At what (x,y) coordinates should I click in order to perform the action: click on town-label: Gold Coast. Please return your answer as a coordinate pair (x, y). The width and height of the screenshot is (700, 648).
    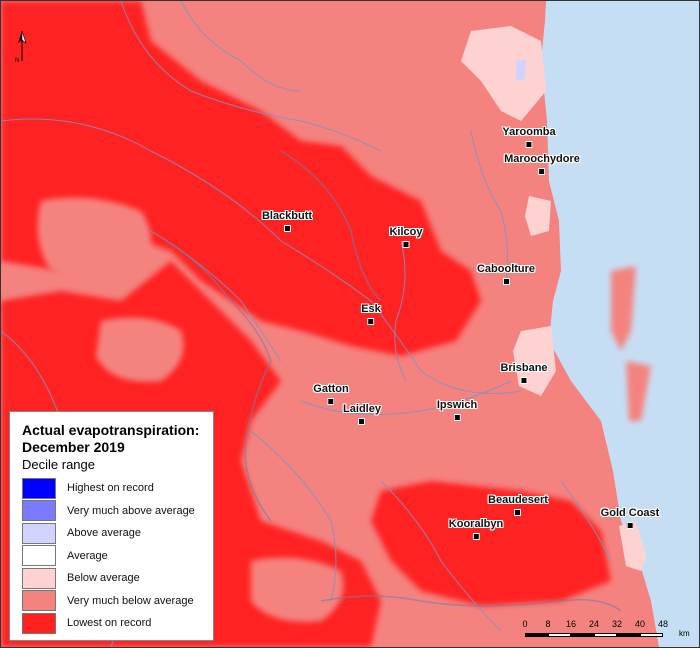
    Looking at the image, I should click on (630, 513).